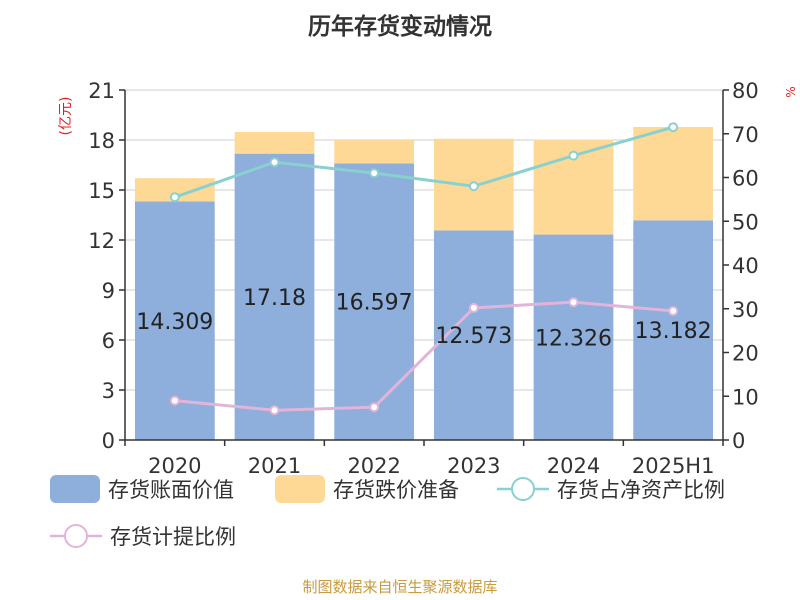 The height and width of the screenshot is (600, 800). Describe the element at coordinates (173, 537) in the screenshot. I see `legend-label: 存货计提比例` at that location.